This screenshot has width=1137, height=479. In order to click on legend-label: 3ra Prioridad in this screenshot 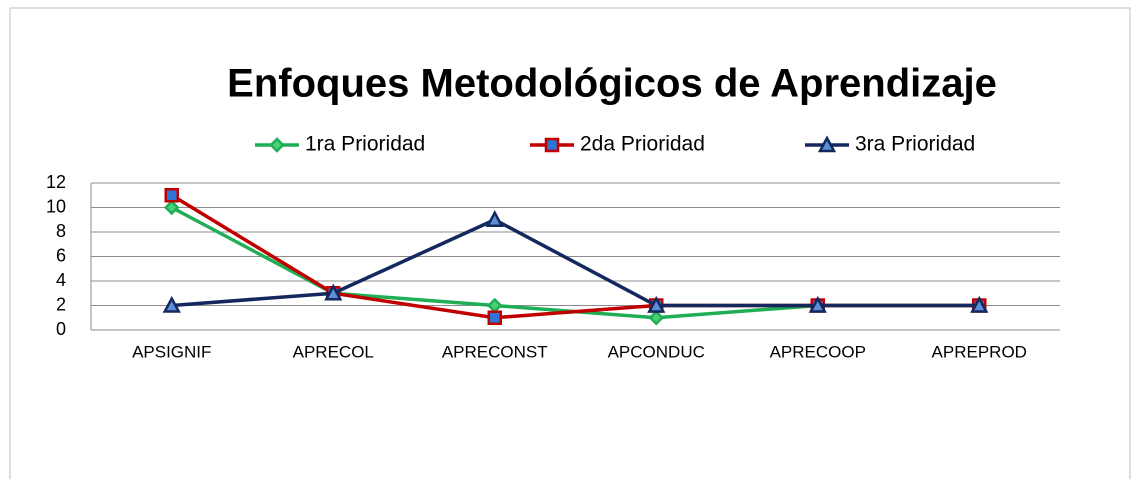, I will do `click(915, 144)`.